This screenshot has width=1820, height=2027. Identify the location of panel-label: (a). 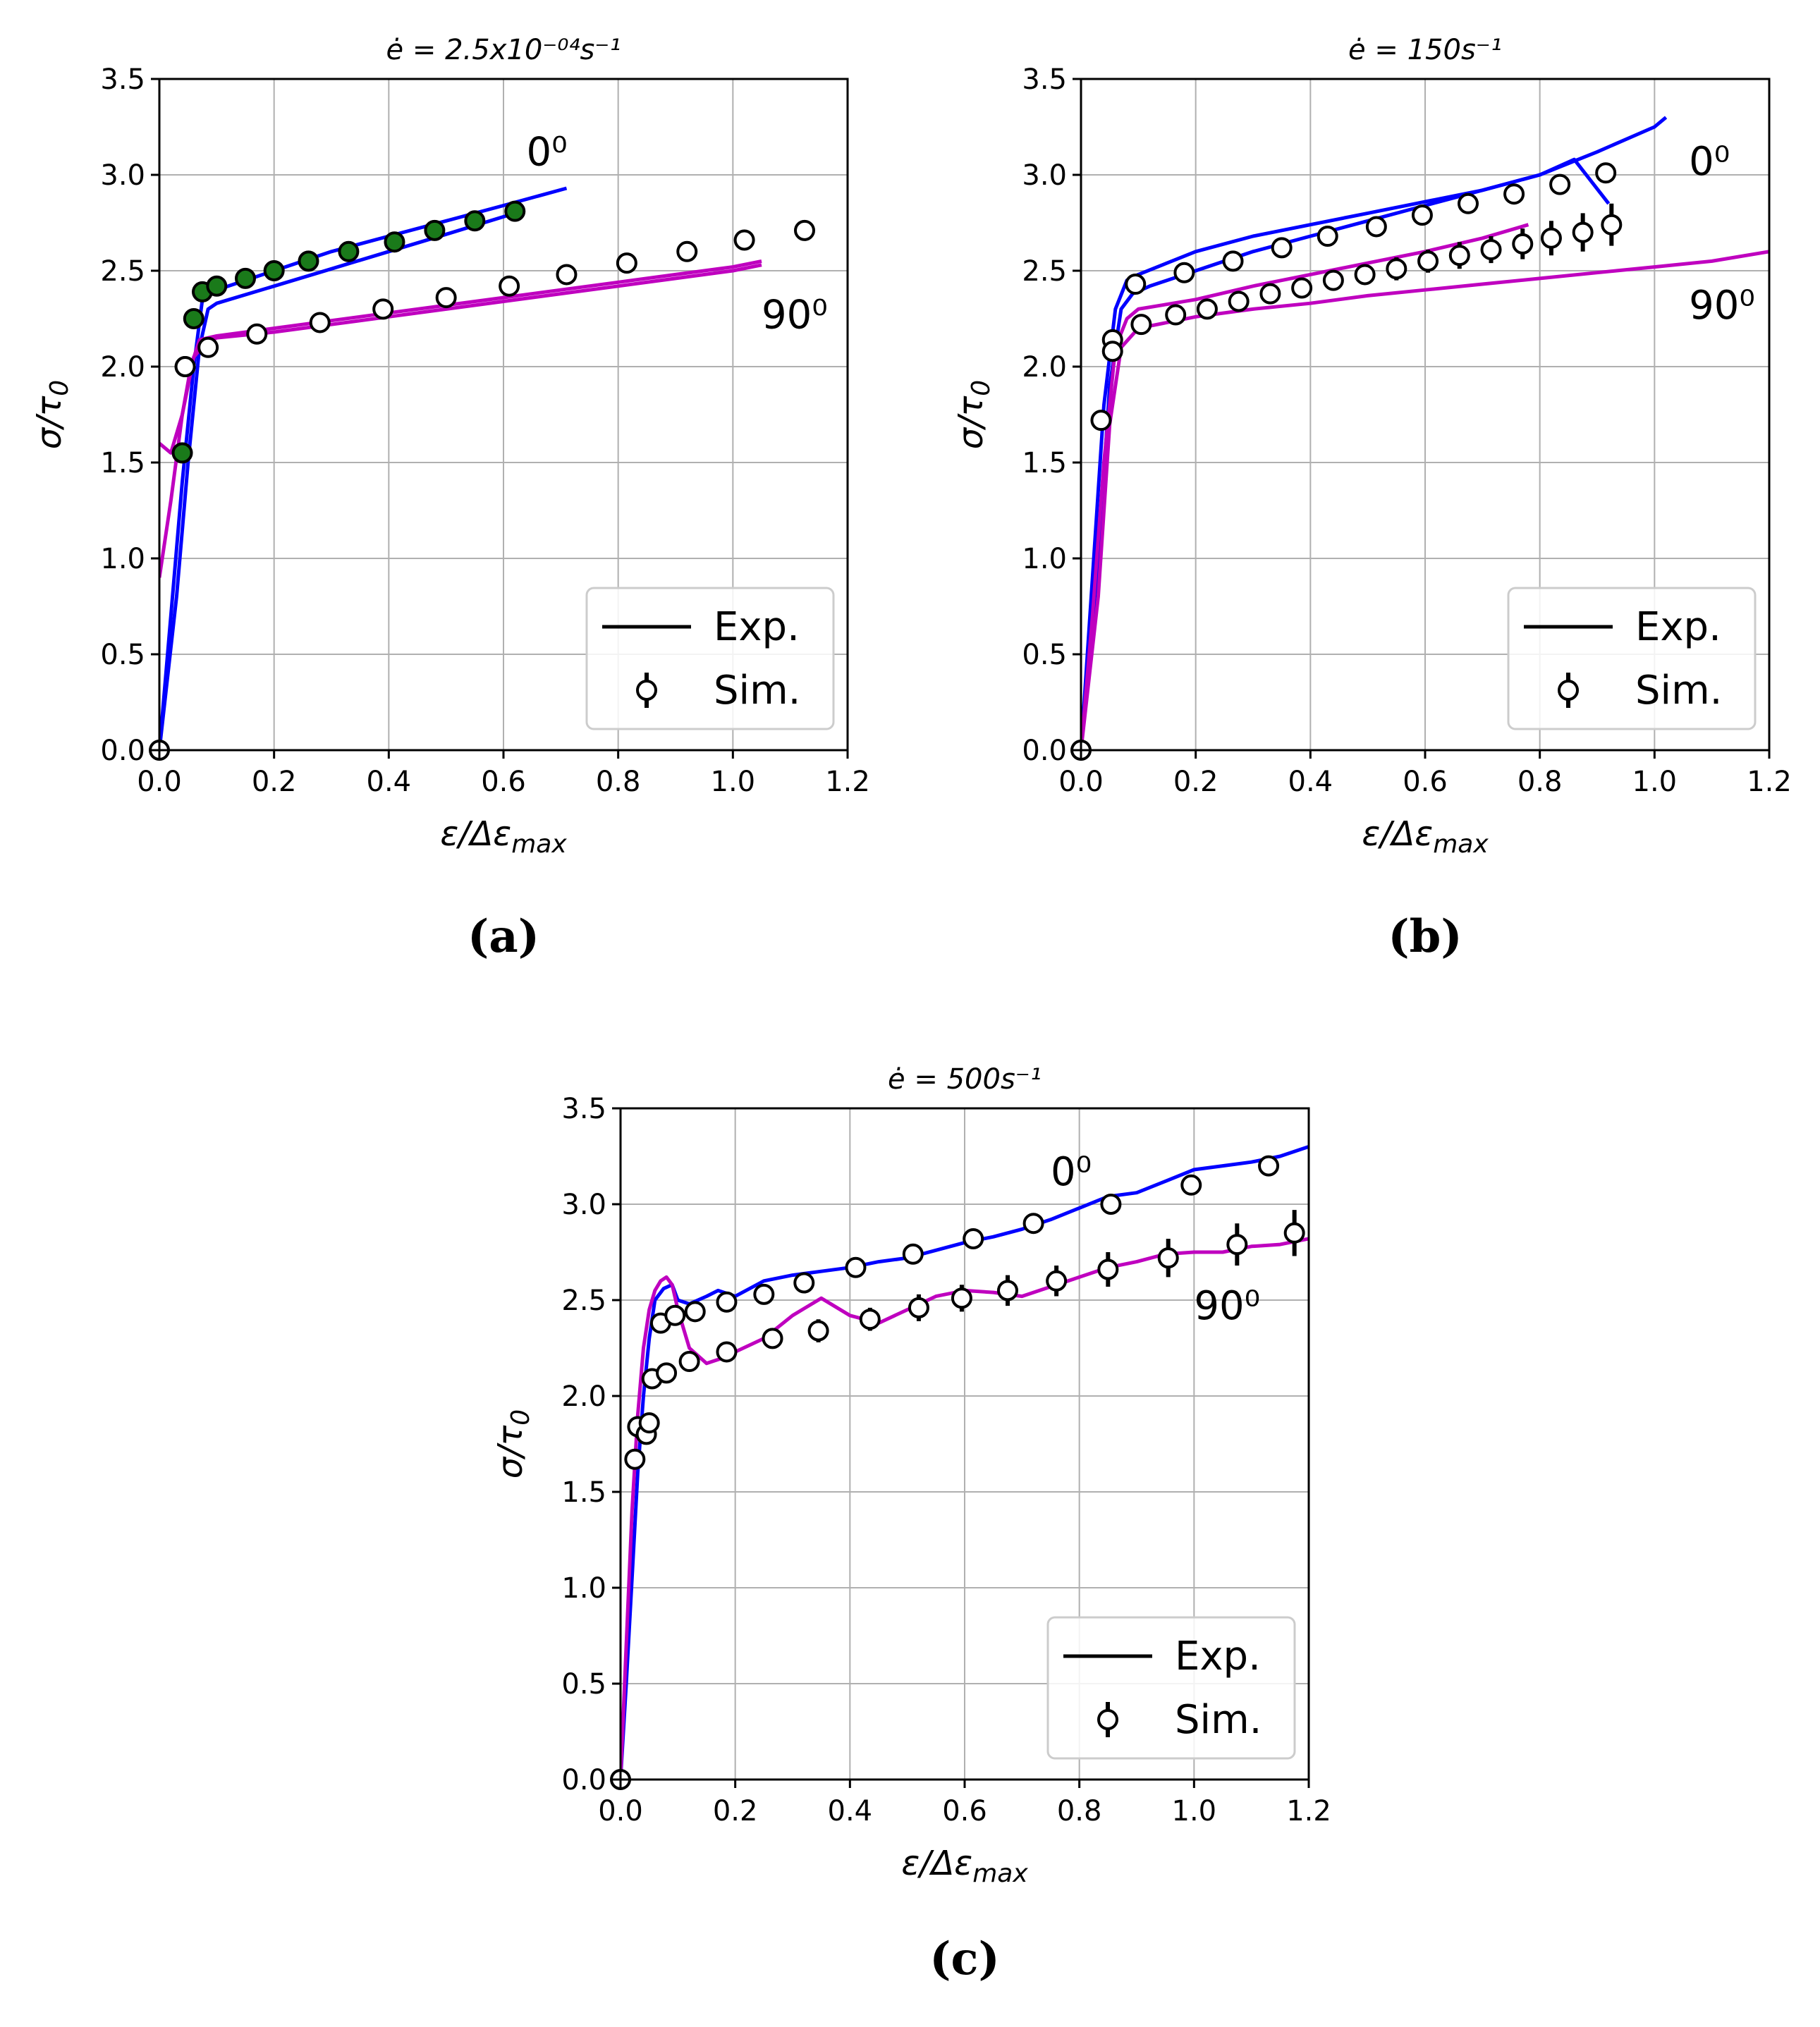
(503, 936).